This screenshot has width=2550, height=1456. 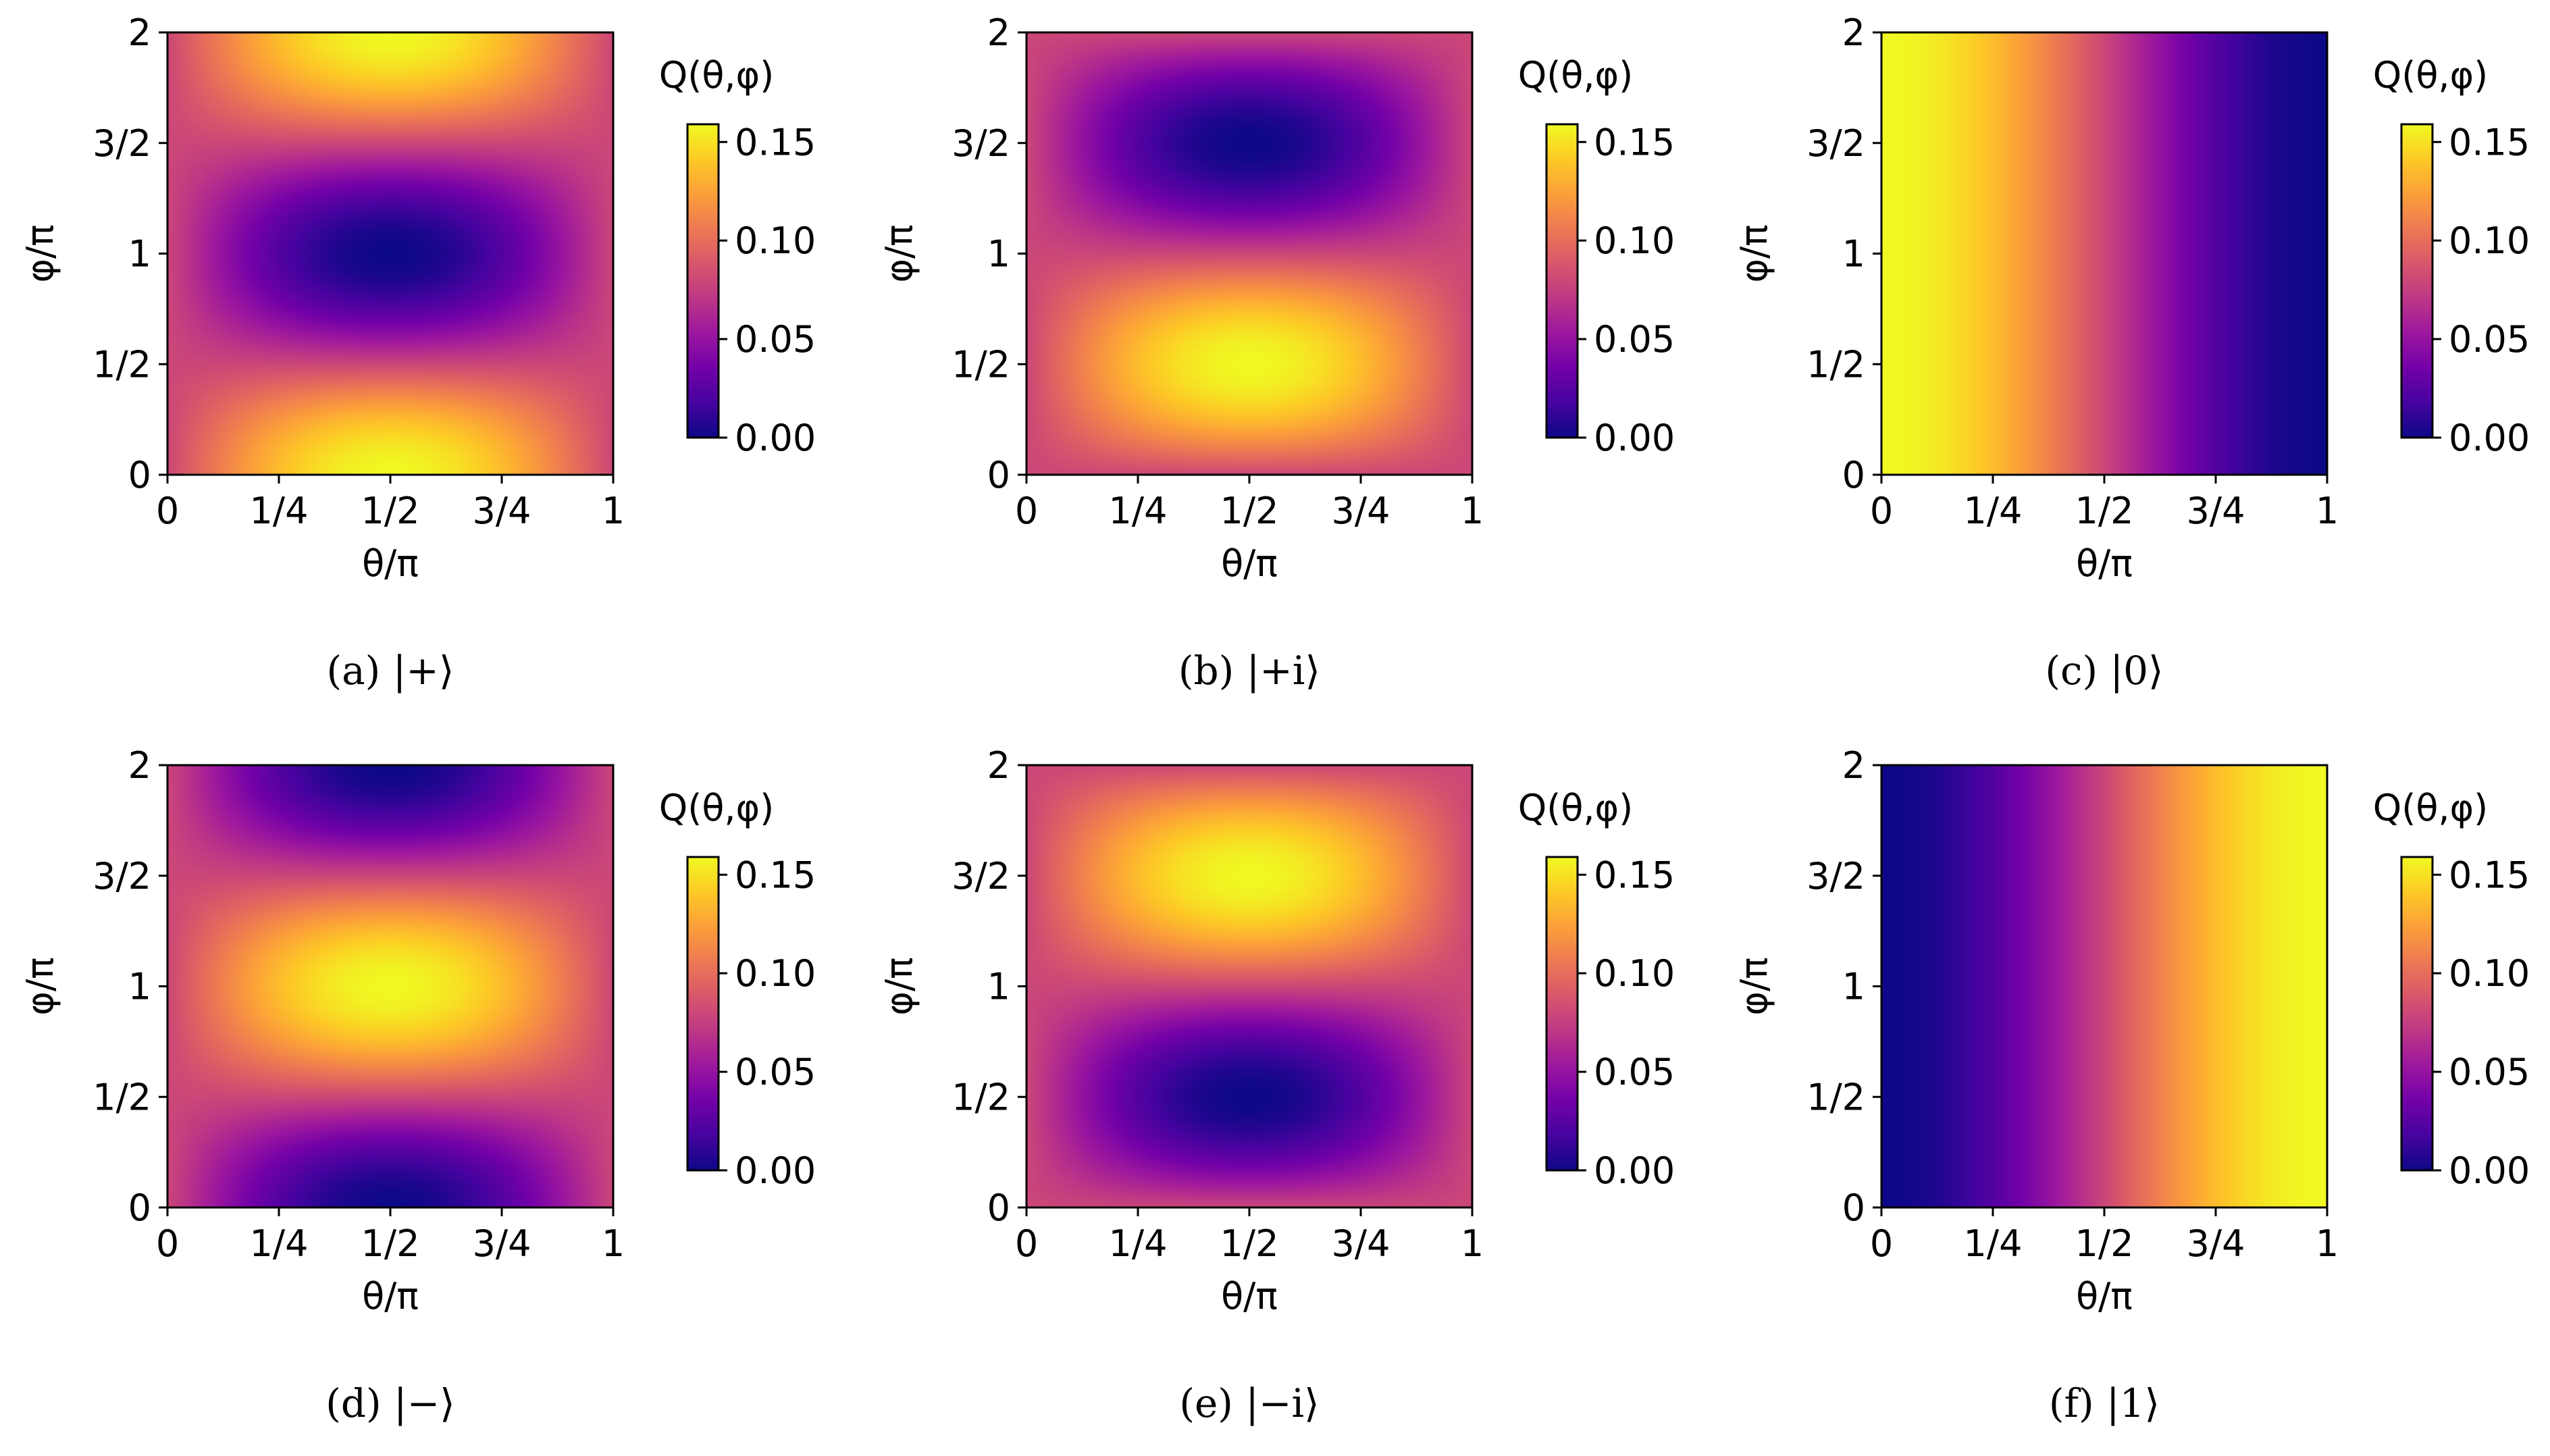 What do you see at coordinates (2104, 671) in the screenshot?
I see `panel-caption: (c) |0⟩` at bounding box center [2104, 671].